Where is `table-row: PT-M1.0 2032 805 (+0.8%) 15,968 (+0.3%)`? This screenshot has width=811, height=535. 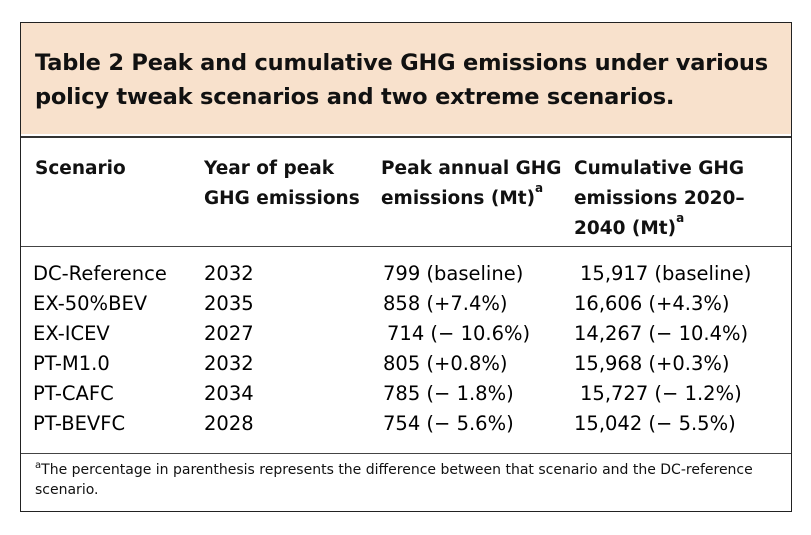
table-row: PT-M1.0 2032 805 (+0.8%) 15,968 (+0.3%) is located at coordinates (406, 364).